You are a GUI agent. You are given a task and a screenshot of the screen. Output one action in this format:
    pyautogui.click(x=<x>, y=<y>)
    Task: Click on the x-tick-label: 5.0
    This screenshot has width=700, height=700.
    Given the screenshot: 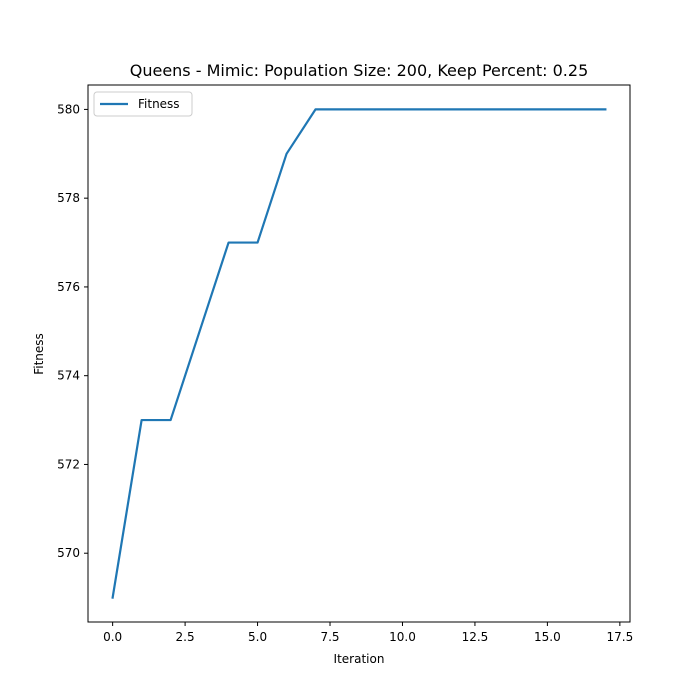 What is the action you would take?
    pyautogui.click(x=257, y=637)
    